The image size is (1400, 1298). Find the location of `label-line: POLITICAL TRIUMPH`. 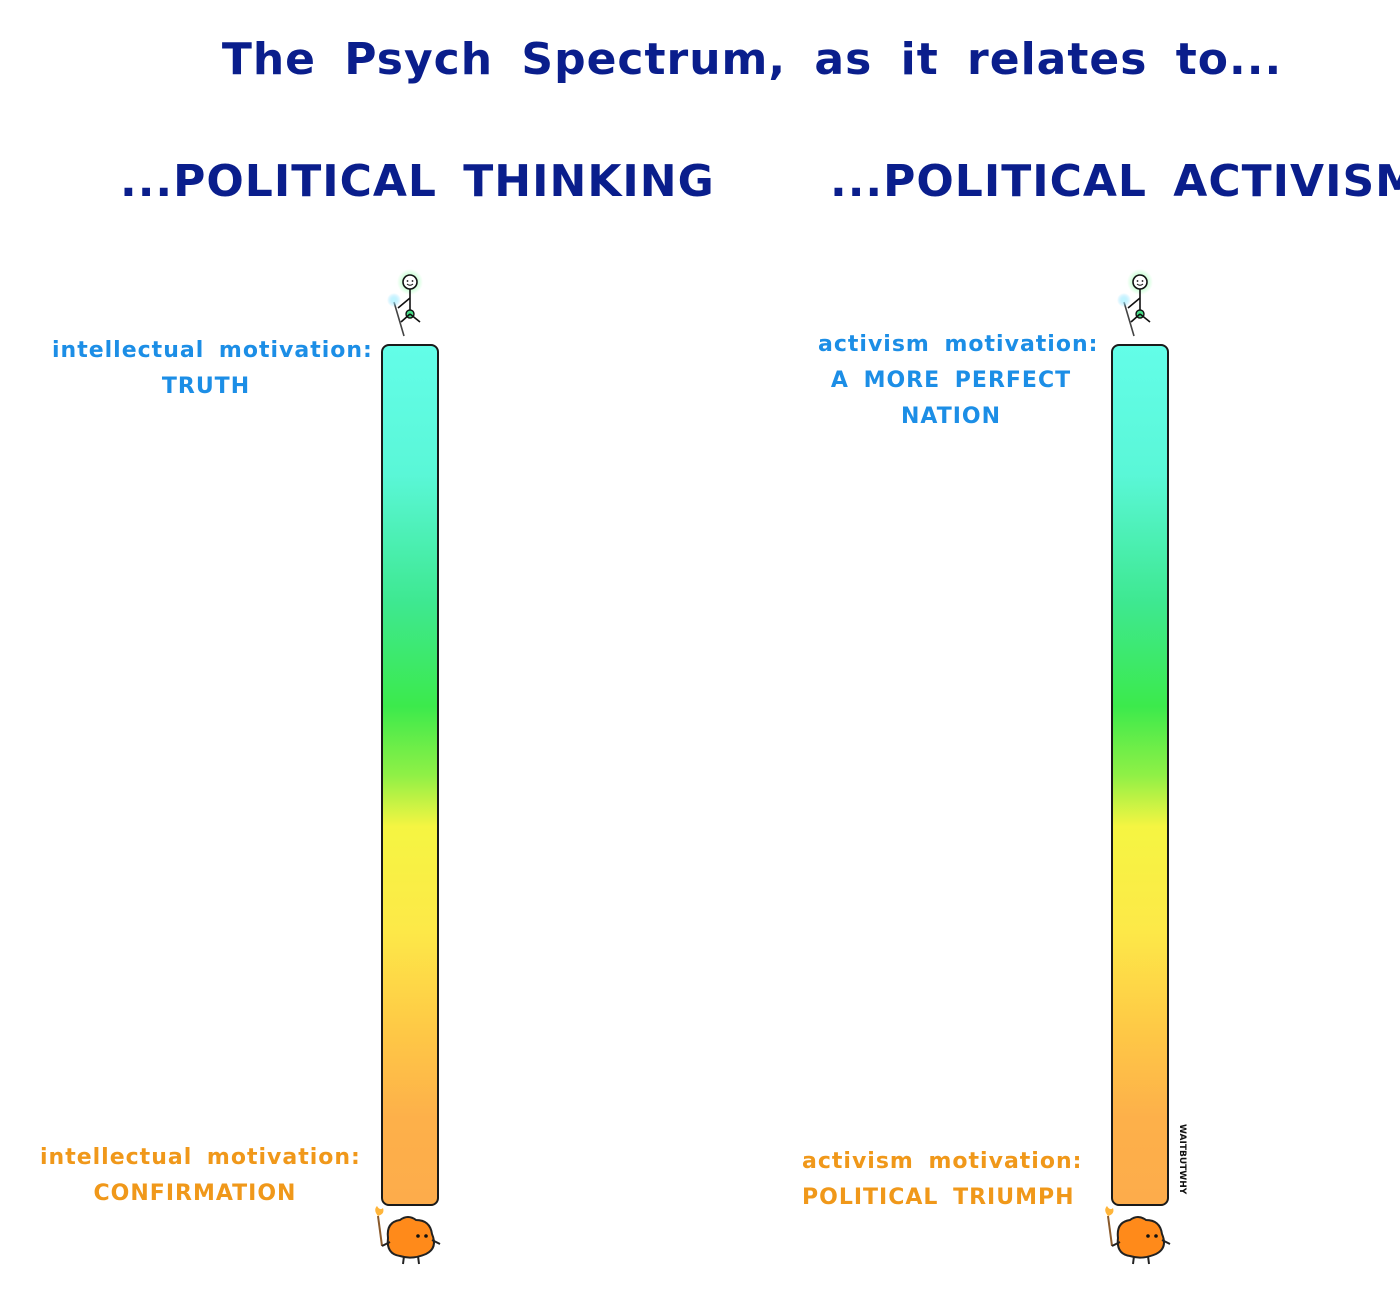

label-line: POLITICAL TRIUMPH is located at coordinates (938, 1197).